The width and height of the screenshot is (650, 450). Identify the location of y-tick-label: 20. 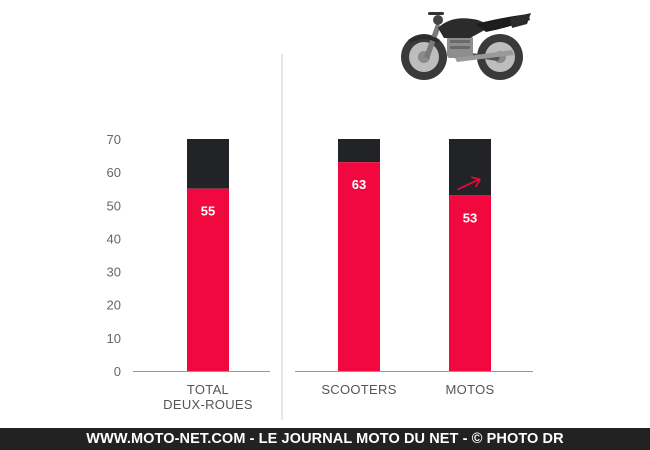
(114, 305).